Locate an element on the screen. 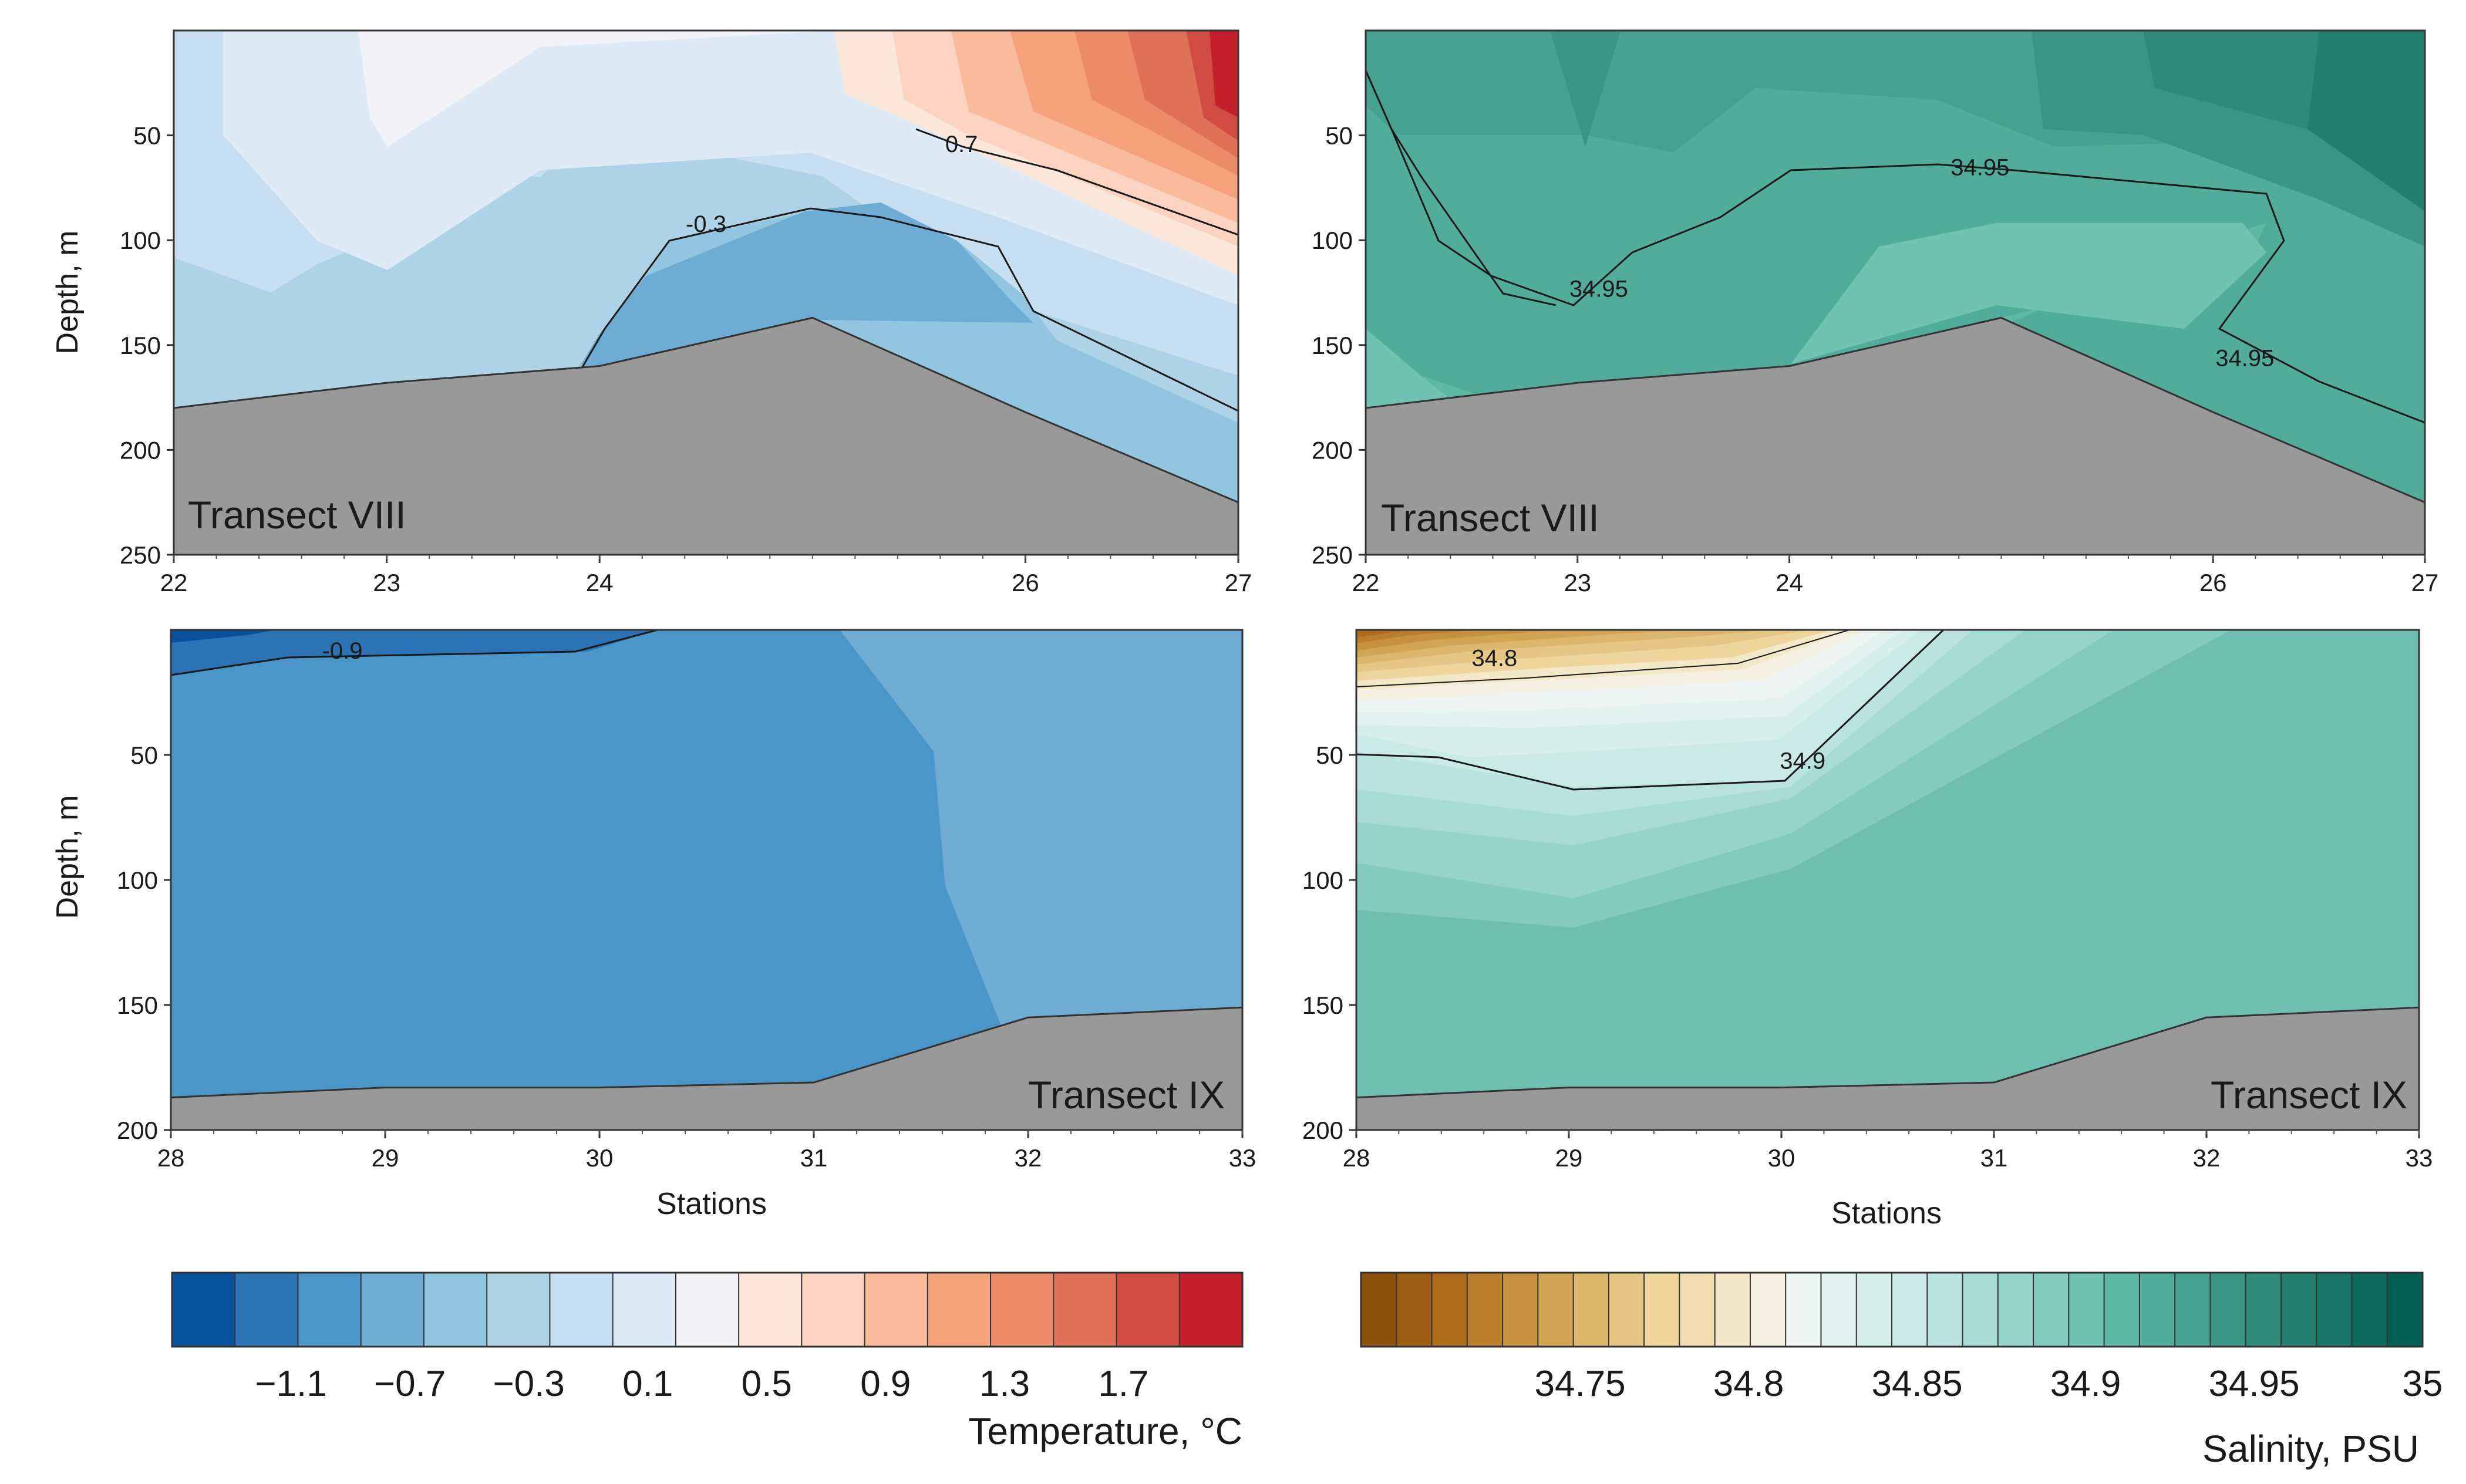 The height and width of the screenshot is (1484, 2466). salinity-colorbar-tick-label: 34.8 is located at coordinates (1748, 1384).